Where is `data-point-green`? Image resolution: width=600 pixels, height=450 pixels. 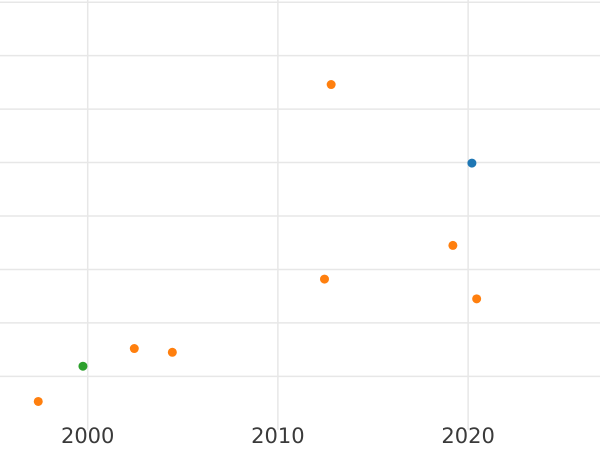
data-point-green is located at coordinates (83, 366).